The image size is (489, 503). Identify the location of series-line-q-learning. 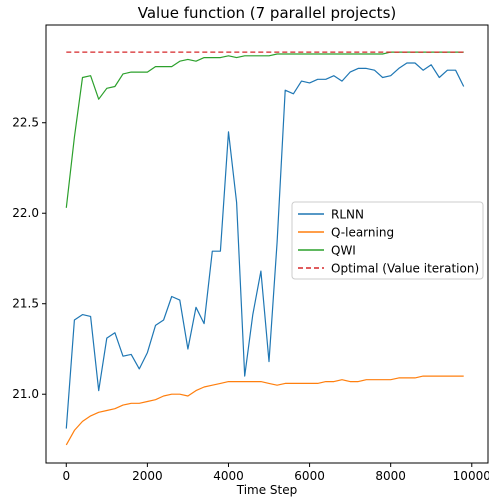
(264, 410).